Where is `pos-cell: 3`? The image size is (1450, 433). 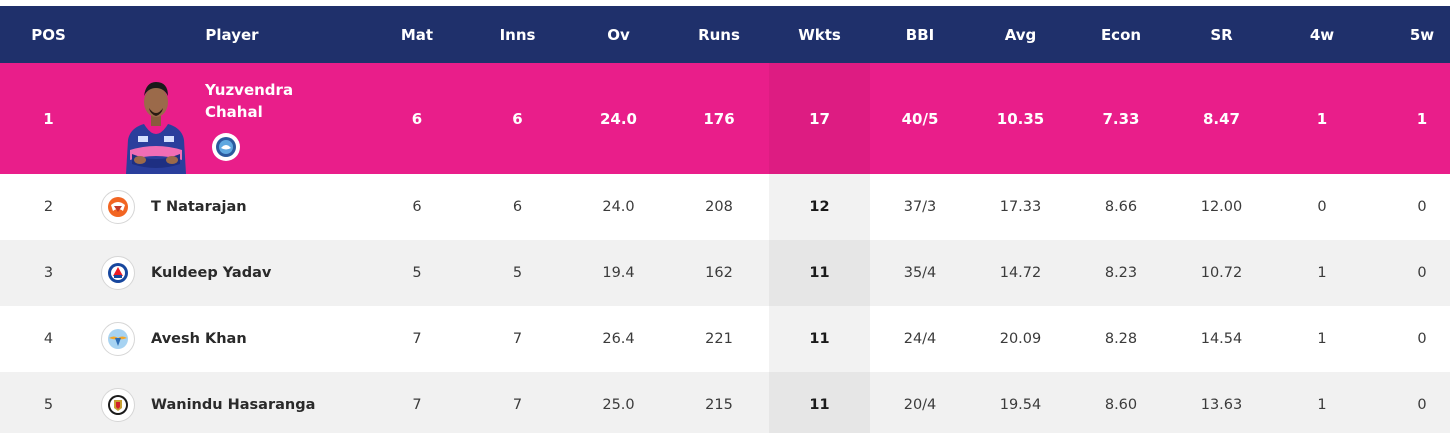
pos-cell: 3 is located at coordinates (48, 273).